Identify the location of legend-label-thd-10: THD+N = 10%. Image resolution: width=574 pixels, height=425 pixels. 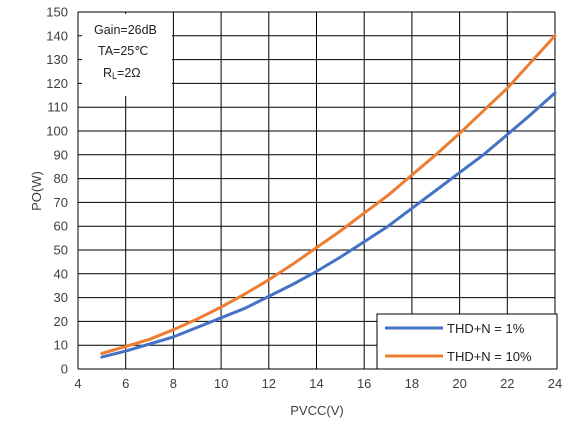
(489, 356).